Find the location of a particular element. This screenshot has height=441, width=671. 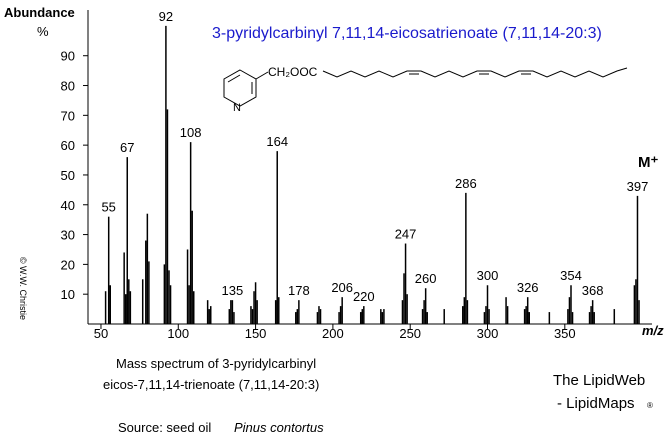

y-tick-label: 70 is located at coordinates (68, 115).